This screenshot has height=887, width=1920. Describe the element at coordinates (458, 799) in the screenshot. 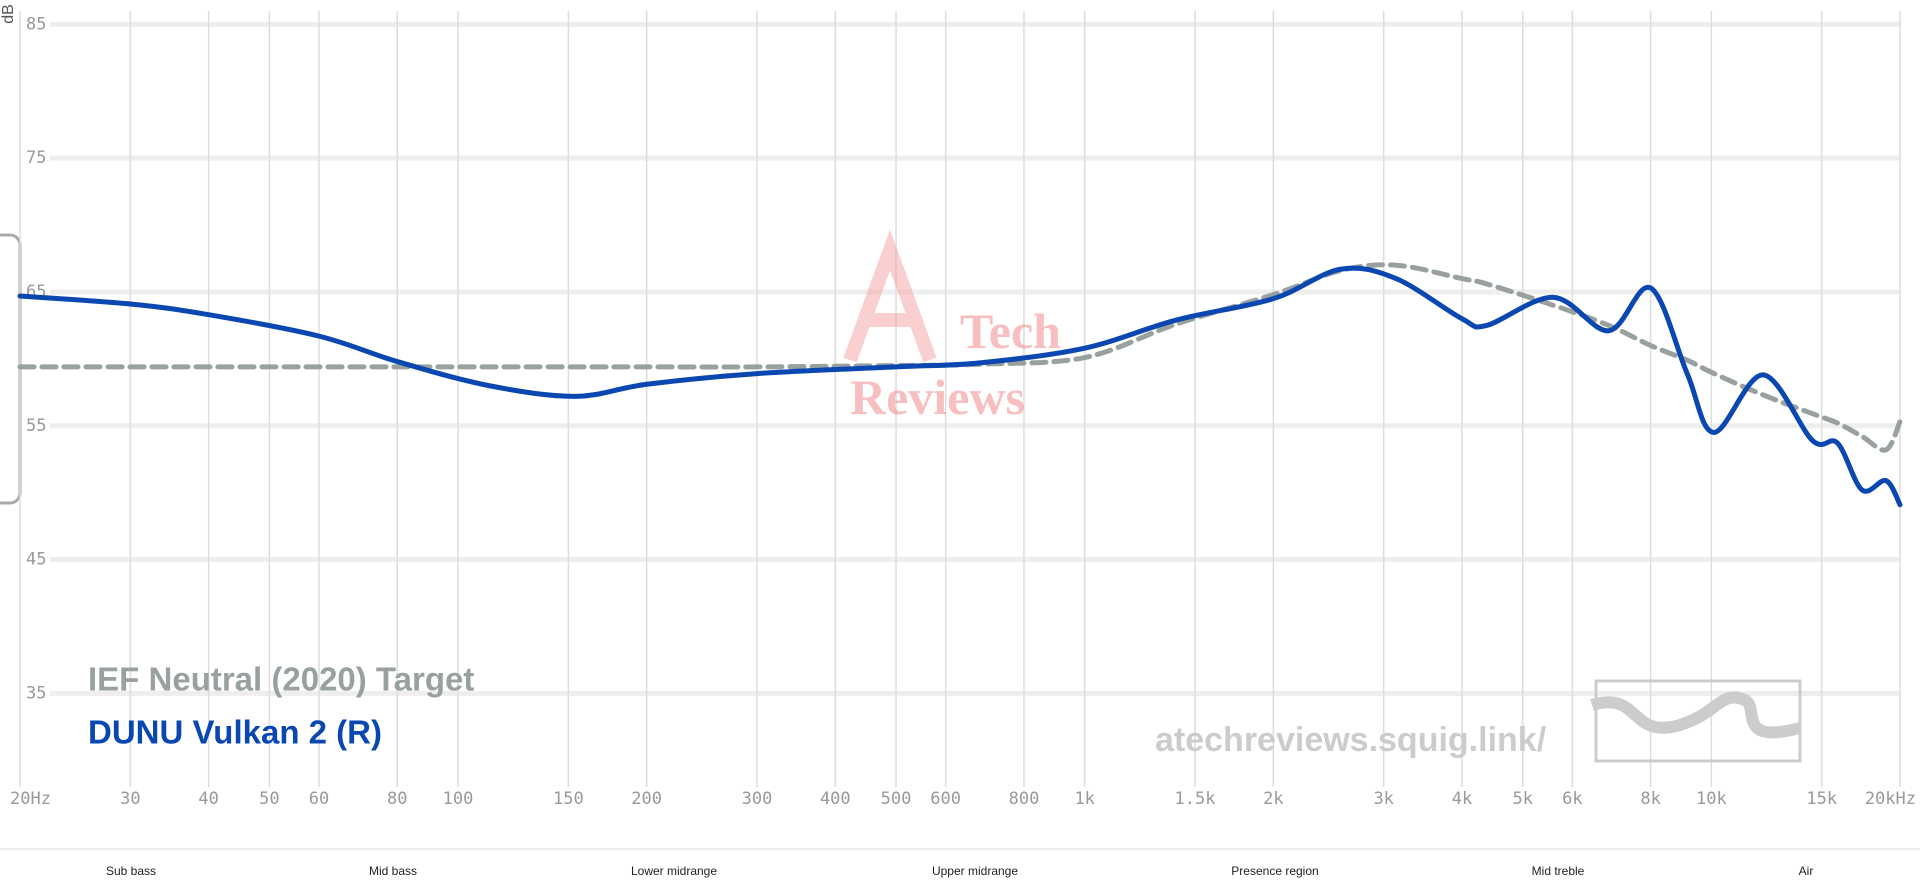

I see `x-tick-label: 100` at that location.